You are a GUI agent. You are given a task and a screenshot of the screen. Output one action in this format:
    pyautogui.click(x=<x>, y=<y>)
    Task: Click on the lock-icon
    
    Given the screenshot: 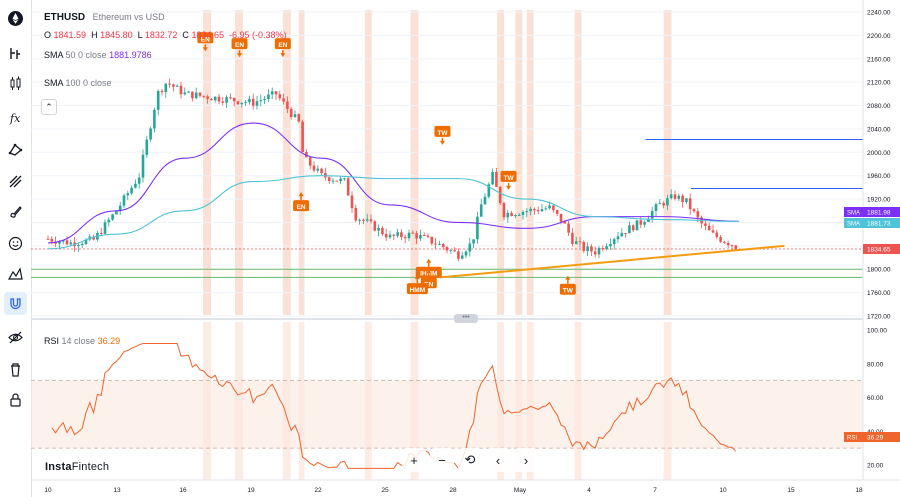 What is the action you would take?
    pyautogui.click(x=15, y=399)
    